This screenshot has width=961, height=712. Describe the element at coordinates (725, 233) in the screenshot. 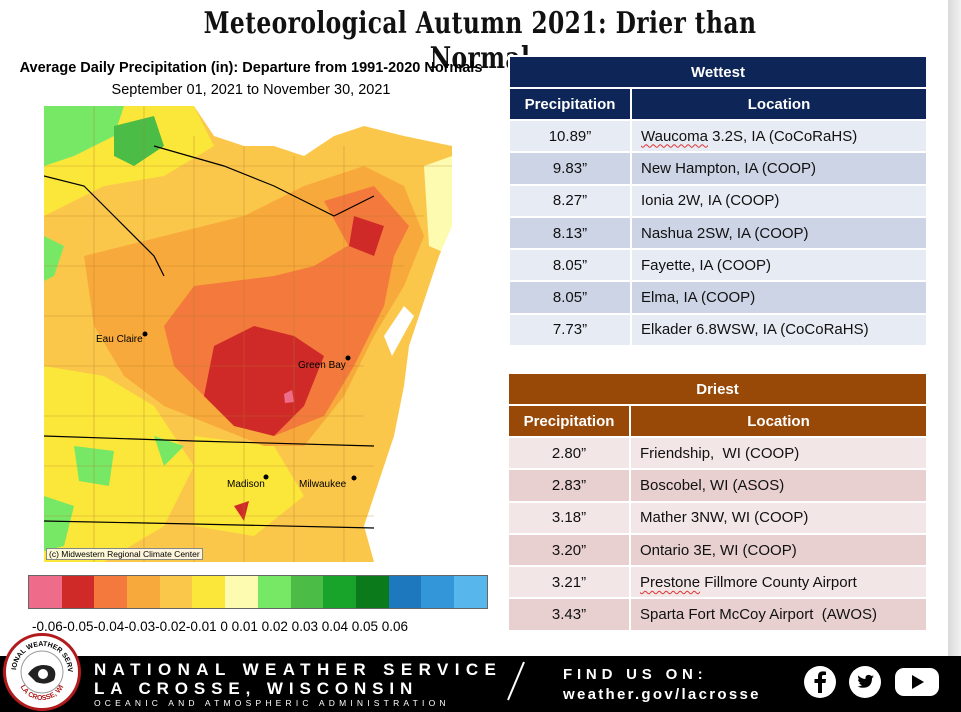

I see `wettest-location-text: Nashua 2SW, IA (COOP)` at that location.